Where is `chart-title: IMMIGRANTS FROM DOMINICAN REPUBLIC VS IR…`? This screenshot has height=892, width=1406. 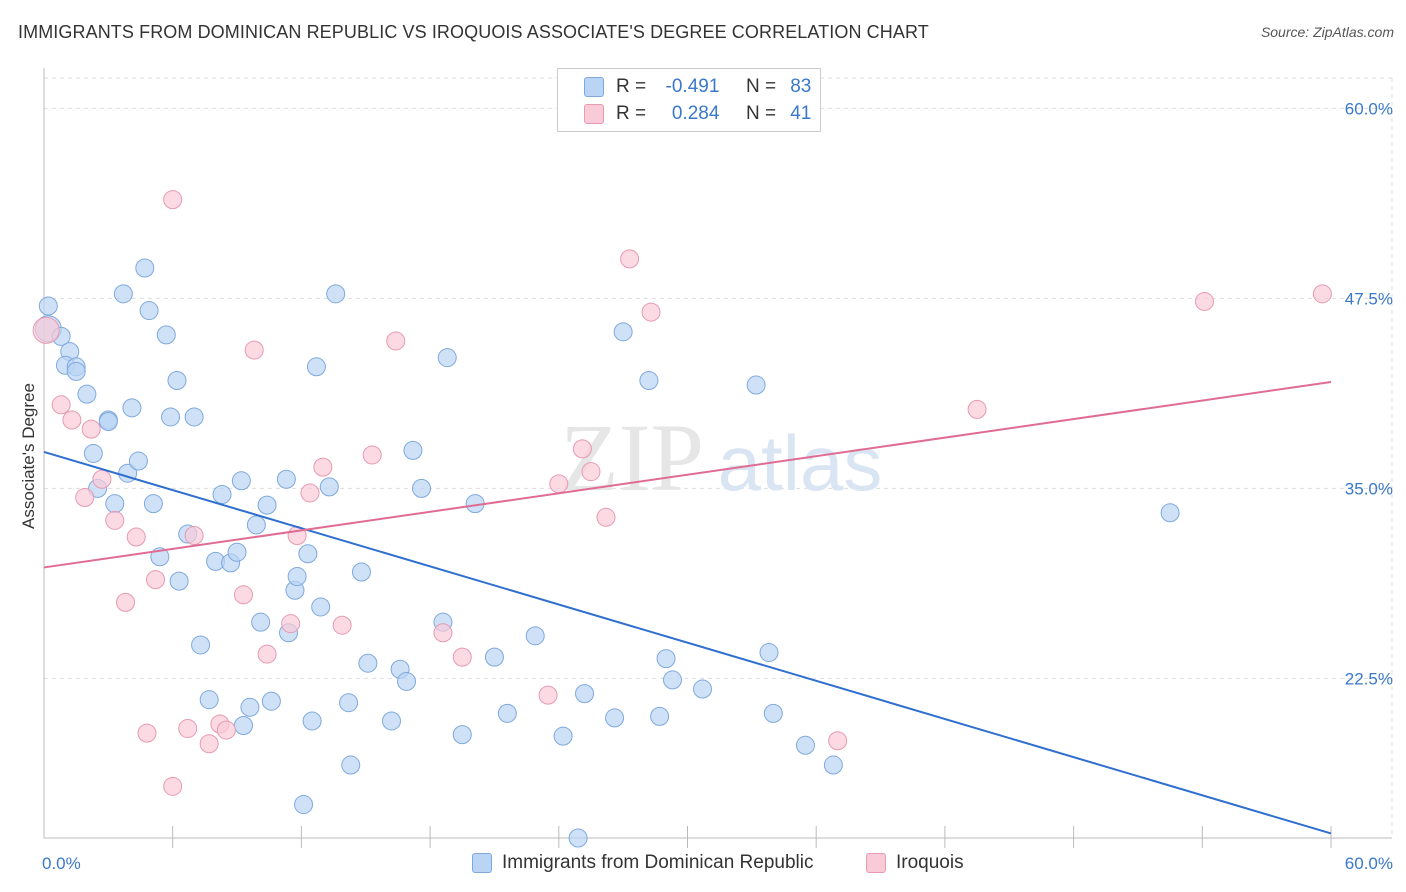
chart-title: IMMIGRANTS FROM DOMINICAN REPUBLIC VS IR… is located at coordinates (473, 32).